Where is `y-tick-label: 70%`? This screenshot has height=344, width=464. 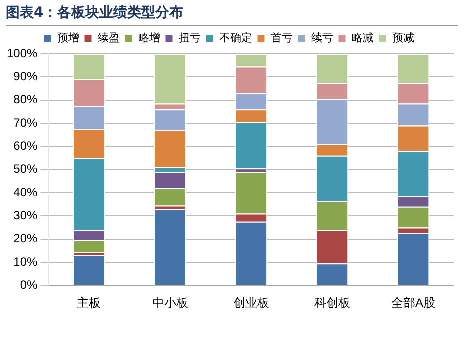
y-tick-label: 70% is located at coordinates (26, 123).